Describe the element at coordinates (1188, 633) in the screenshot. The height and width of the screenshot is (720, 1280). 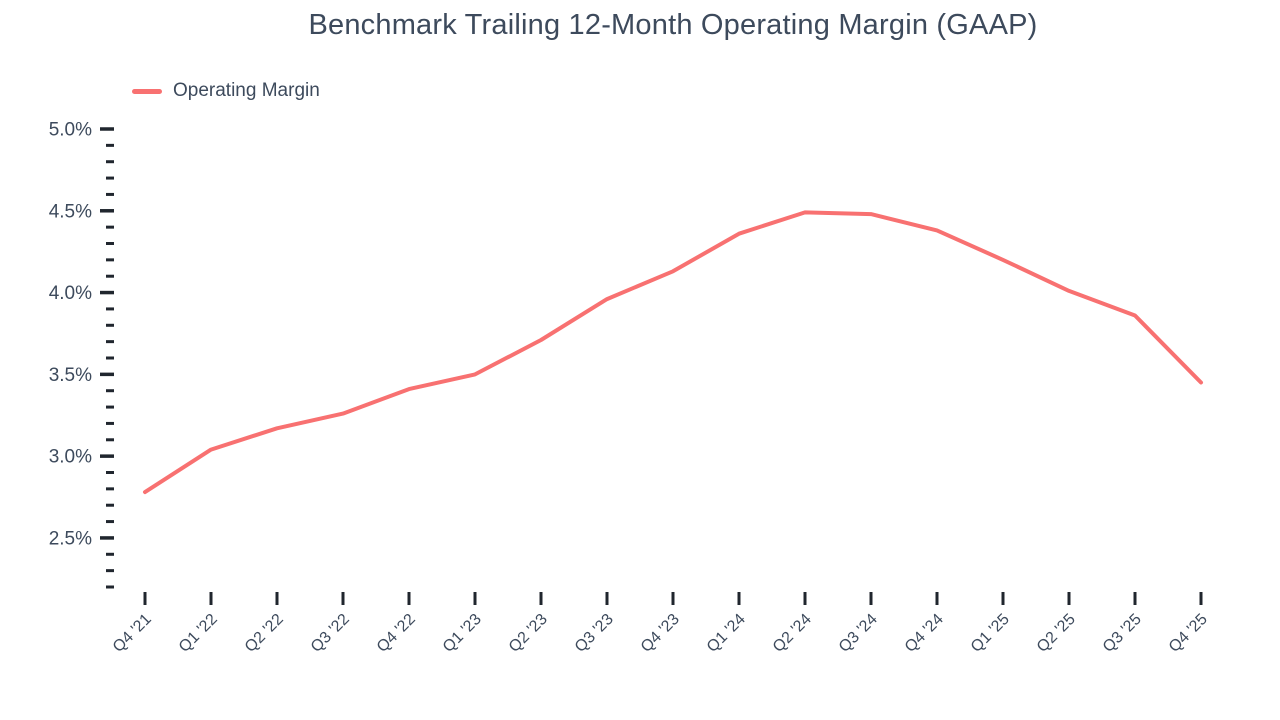
I see `x-axis-tick-label: Q4 '25` at that location.